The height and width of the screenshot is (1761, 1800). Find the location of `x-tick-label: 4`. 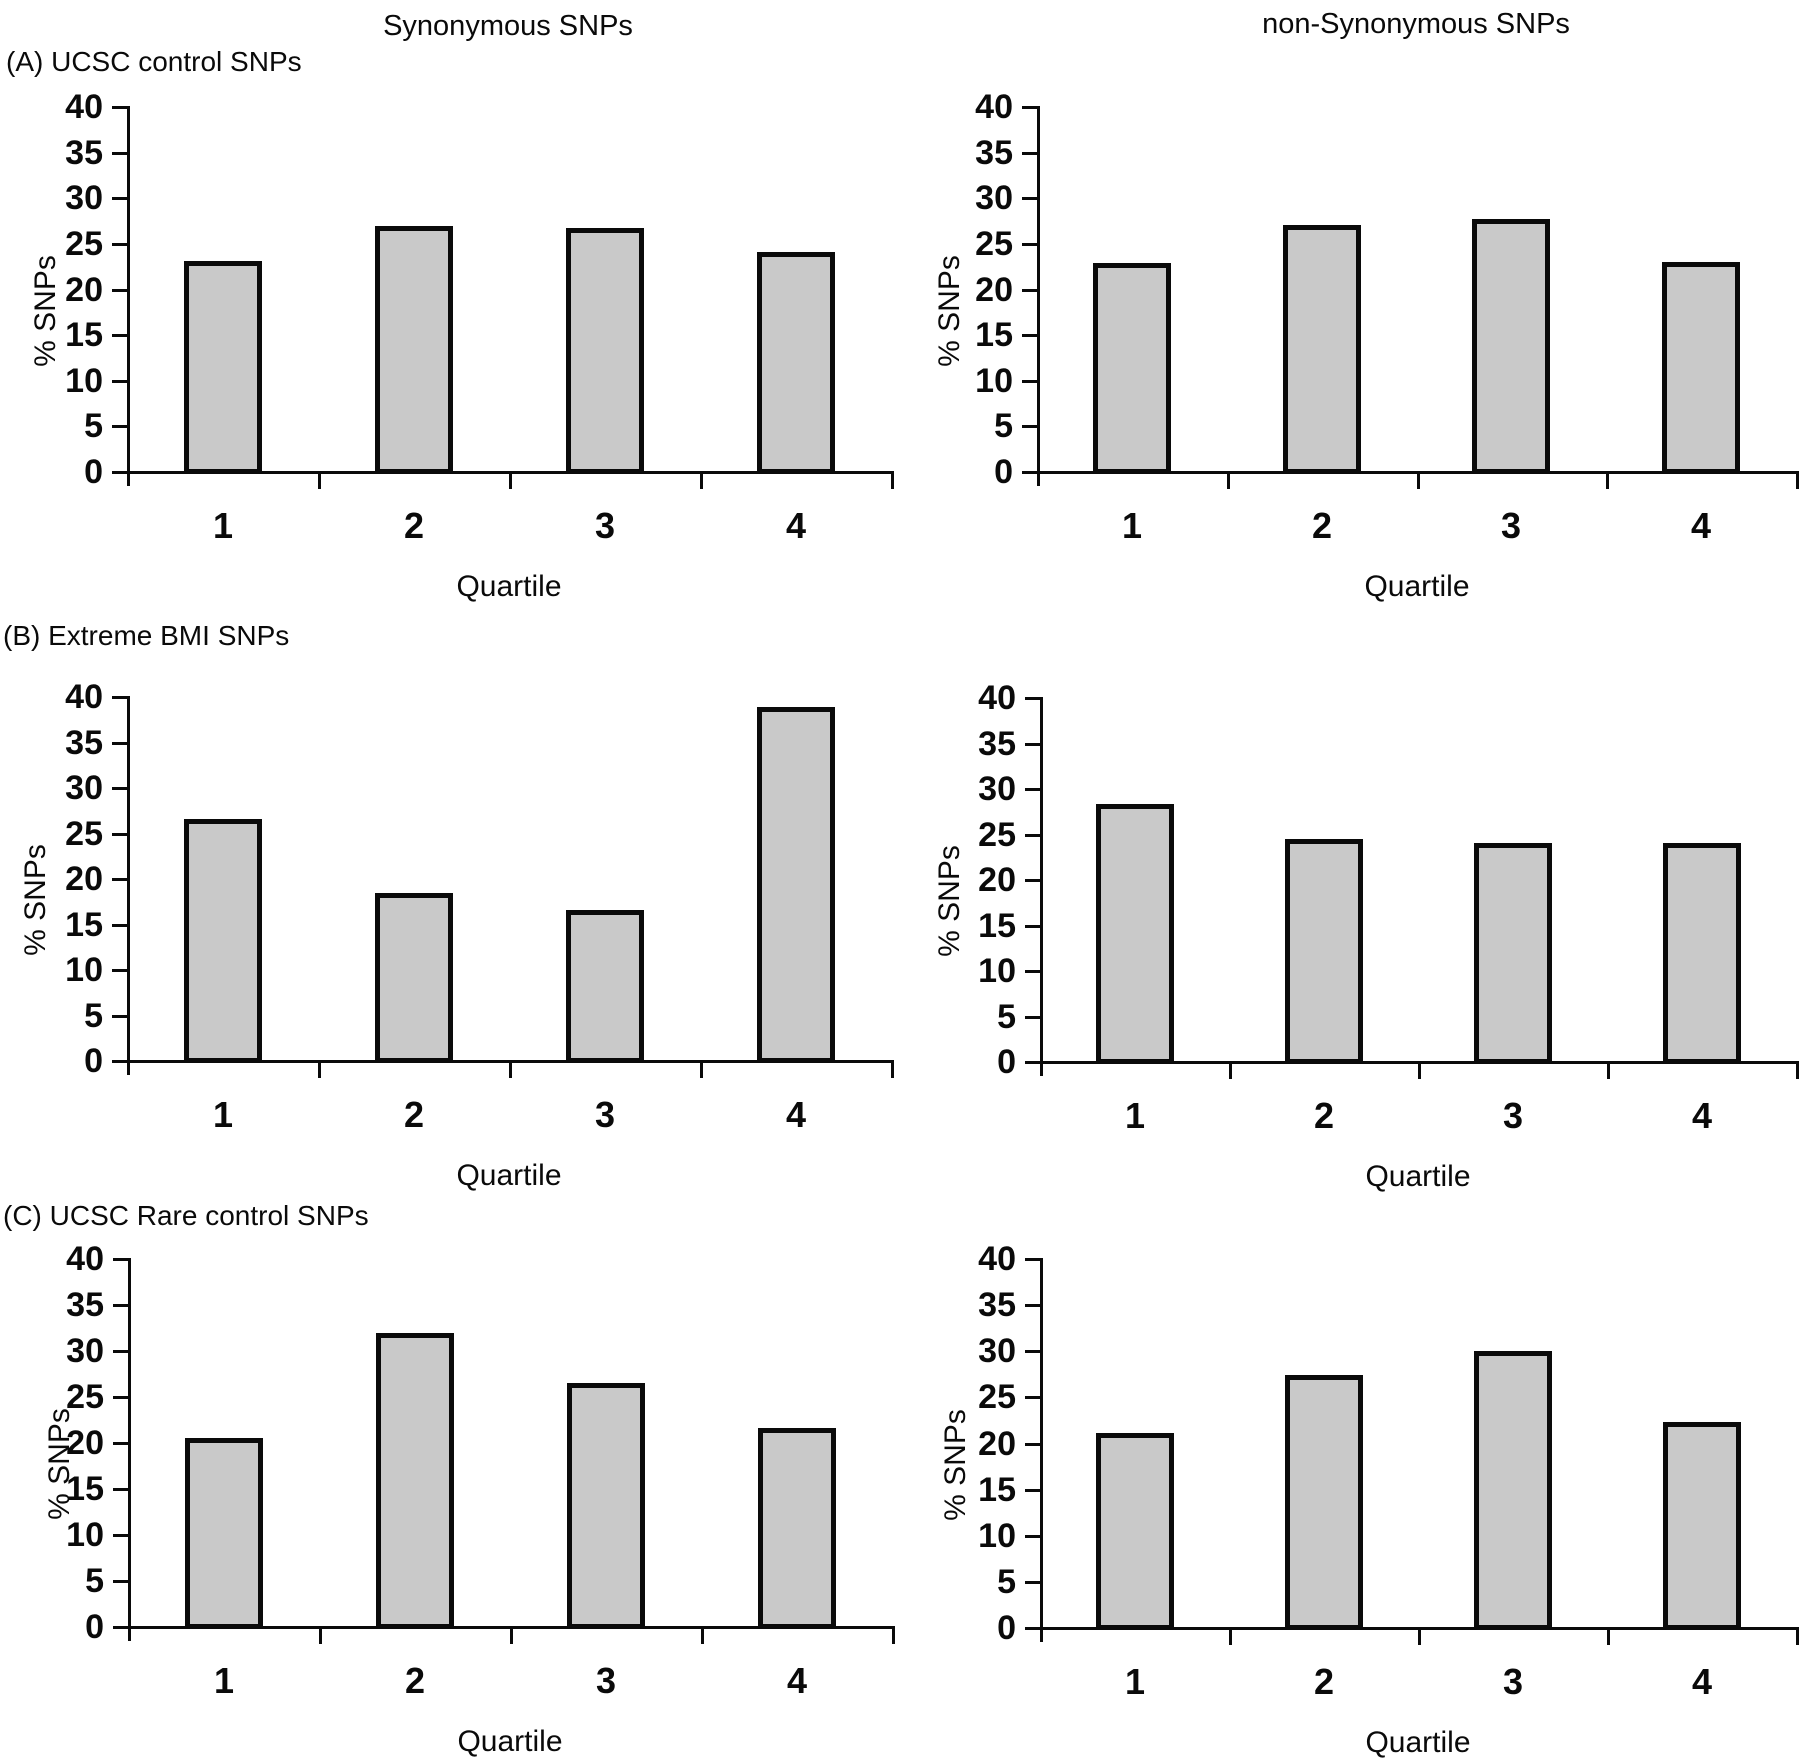

x-tick-label: 4 is located at coordinates (796, 525).